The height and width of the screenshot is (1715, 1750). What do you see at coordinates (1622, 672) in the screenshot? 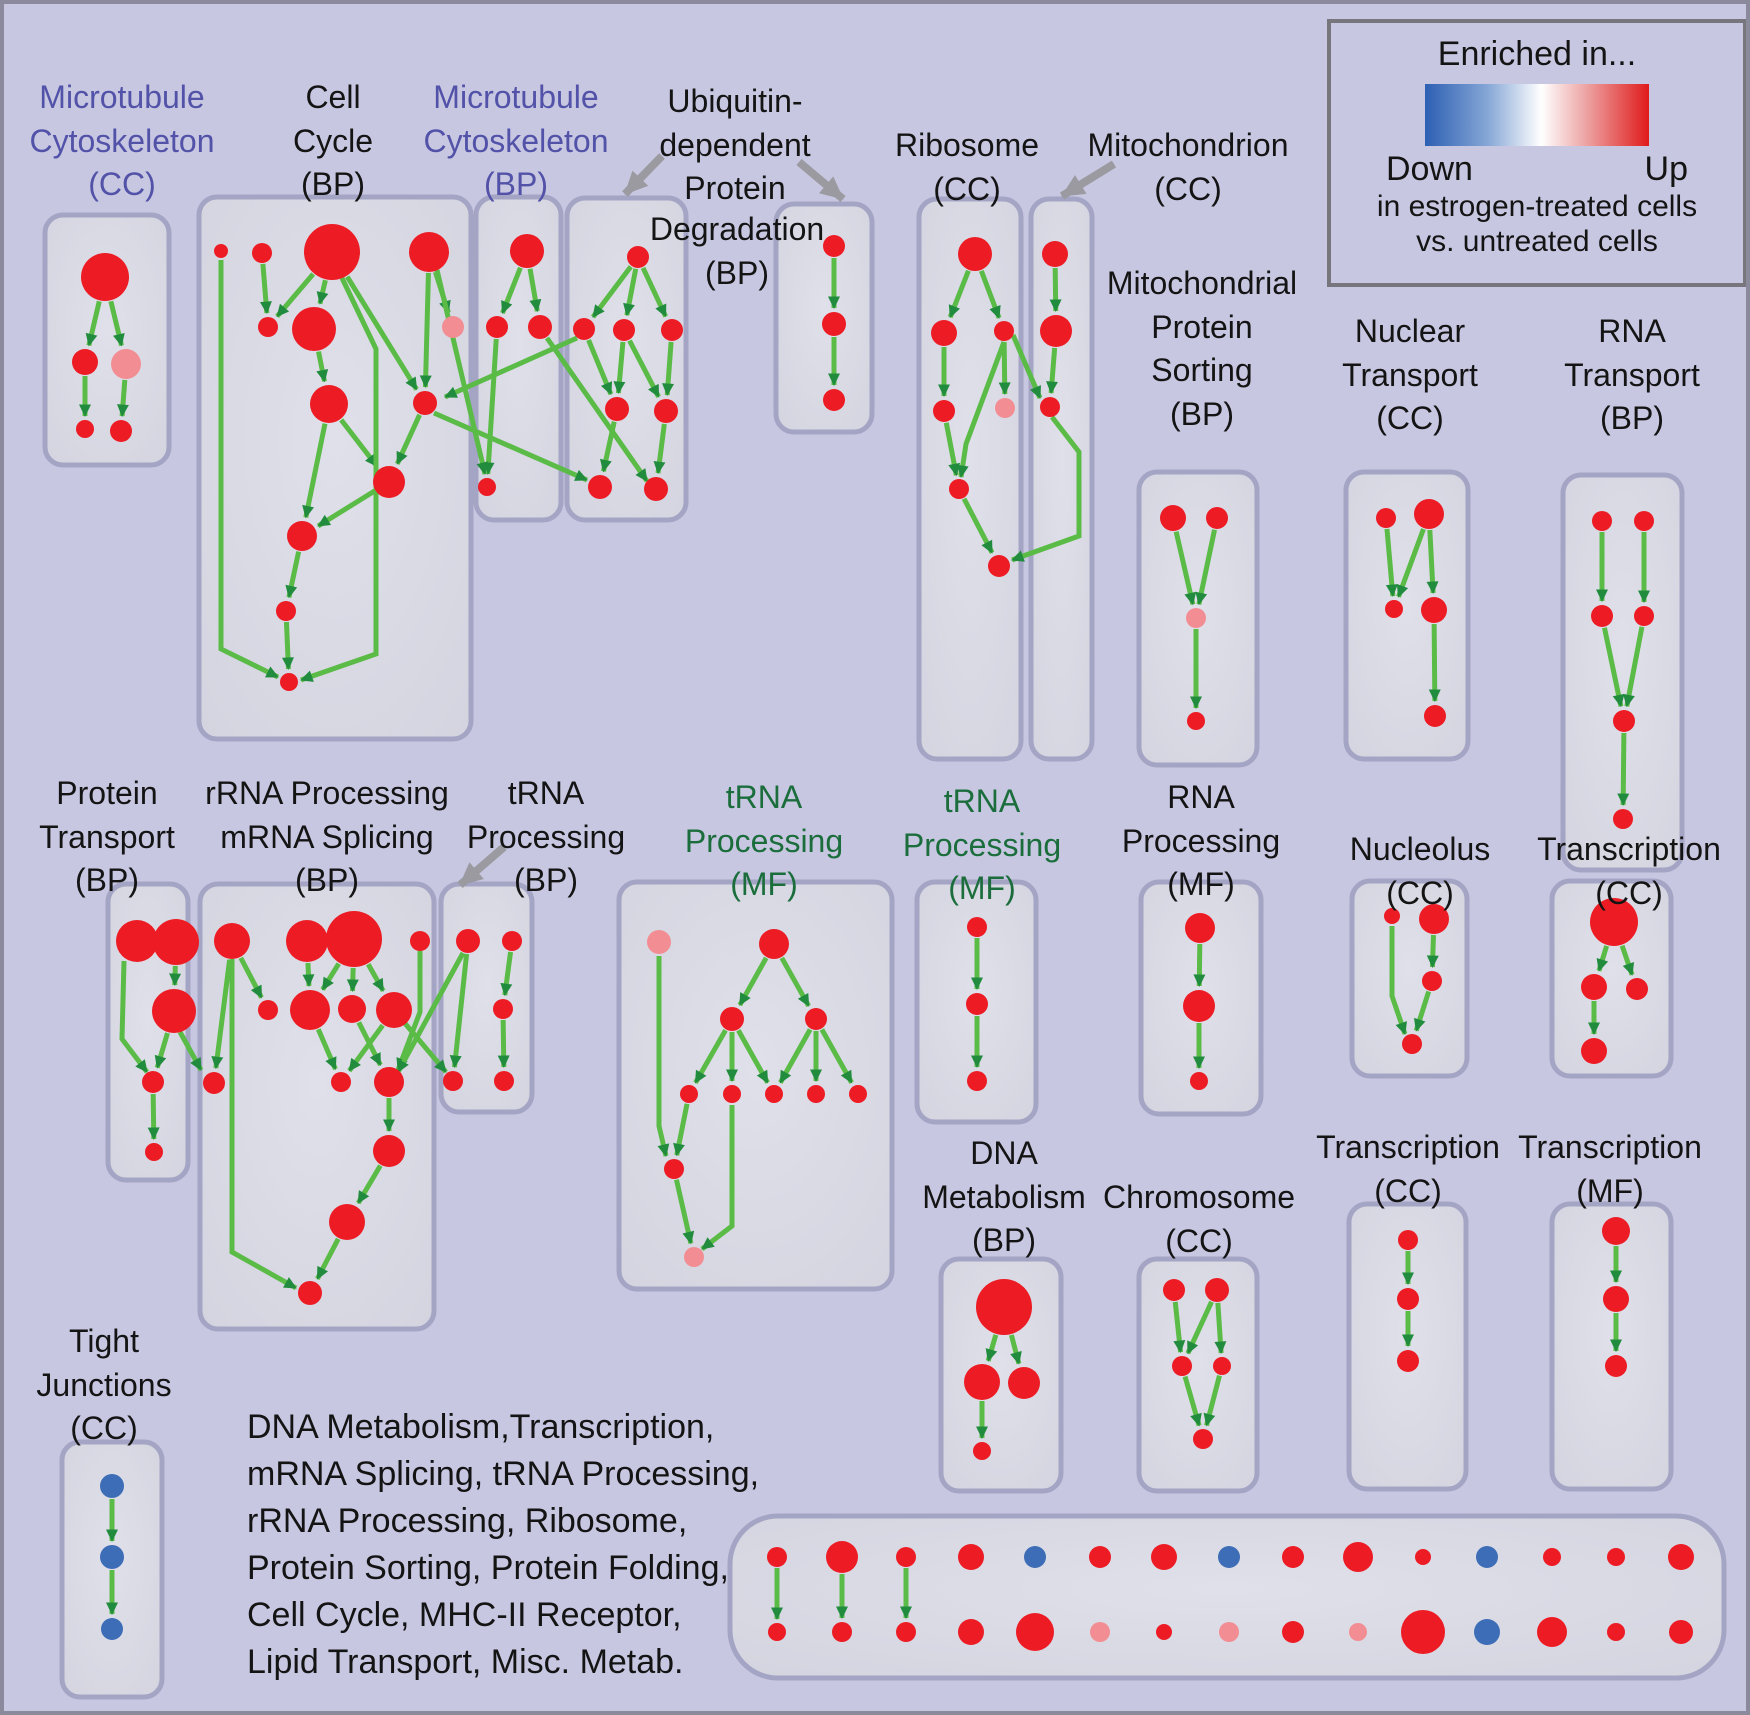
I see `cluster-box-rna-transport` at bounding box center [1622, 672].